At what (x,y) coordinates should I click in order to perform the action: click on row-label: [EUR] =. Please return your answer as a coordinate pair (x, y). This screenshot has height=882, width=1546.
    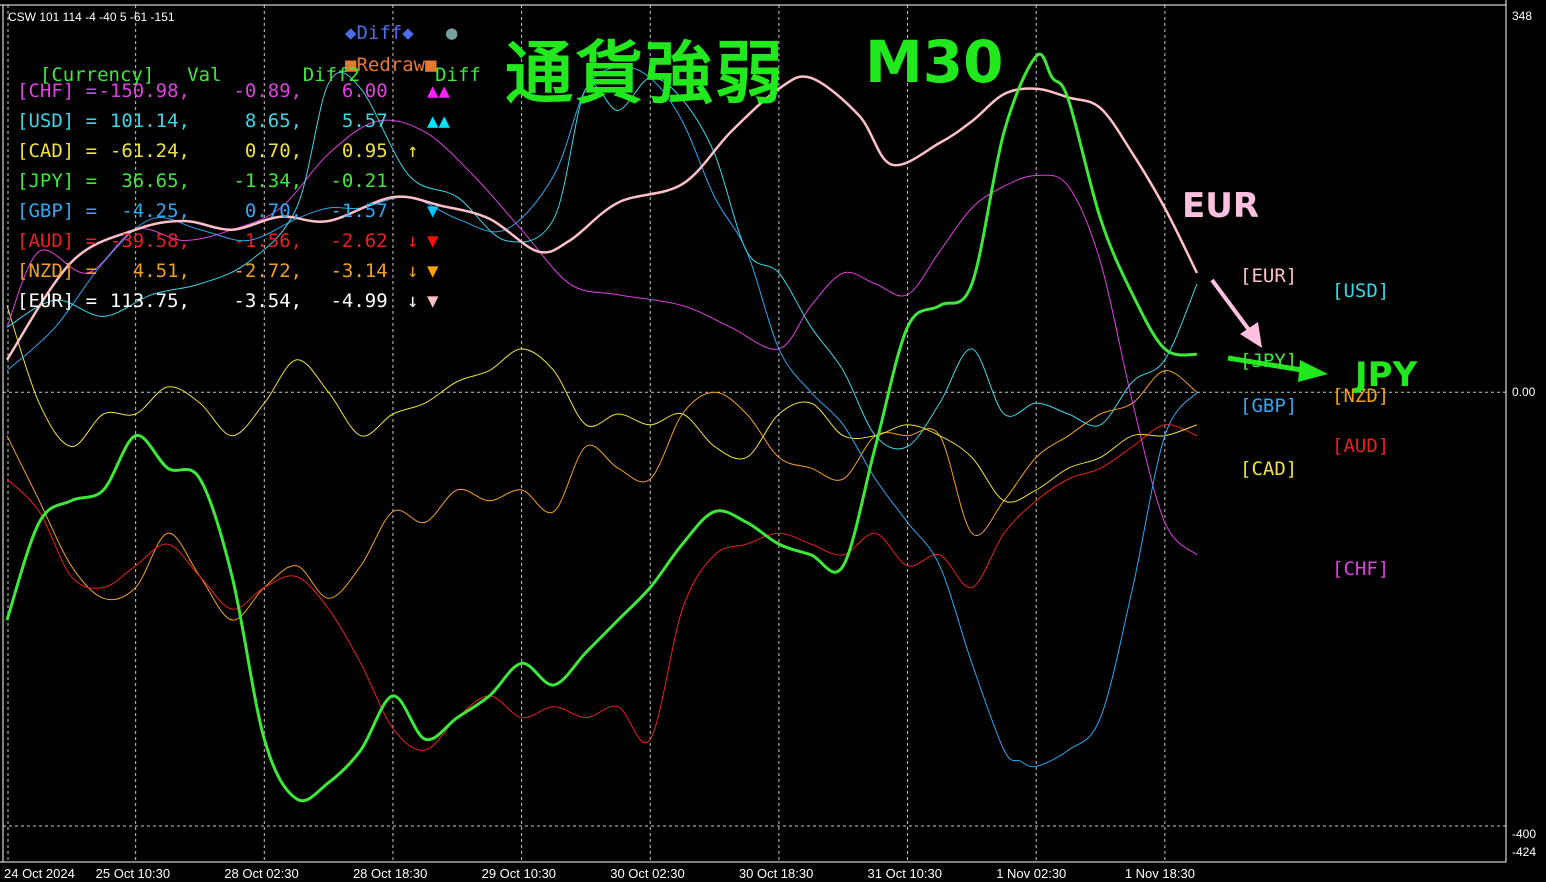
    Looking at the image, I should click on (57, 301).